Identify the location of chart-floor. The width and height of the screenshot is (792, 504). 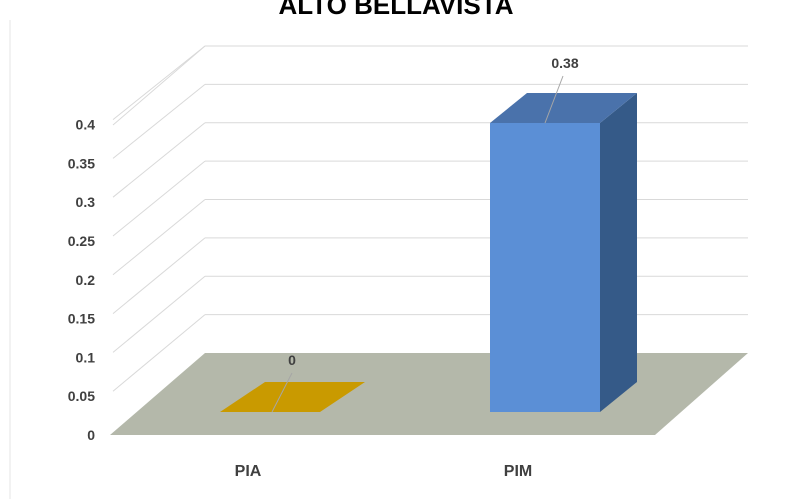
(429, 394).